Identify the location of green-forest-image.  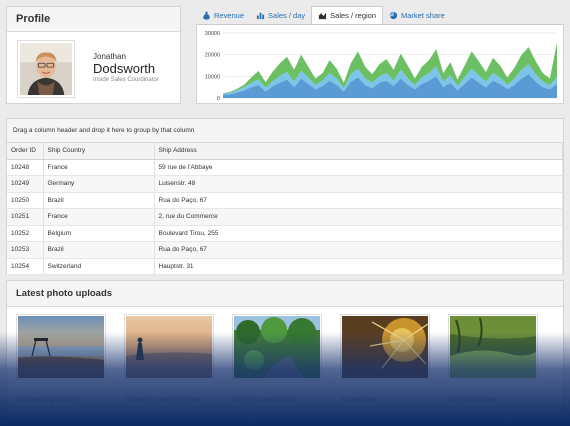
(277, 347).